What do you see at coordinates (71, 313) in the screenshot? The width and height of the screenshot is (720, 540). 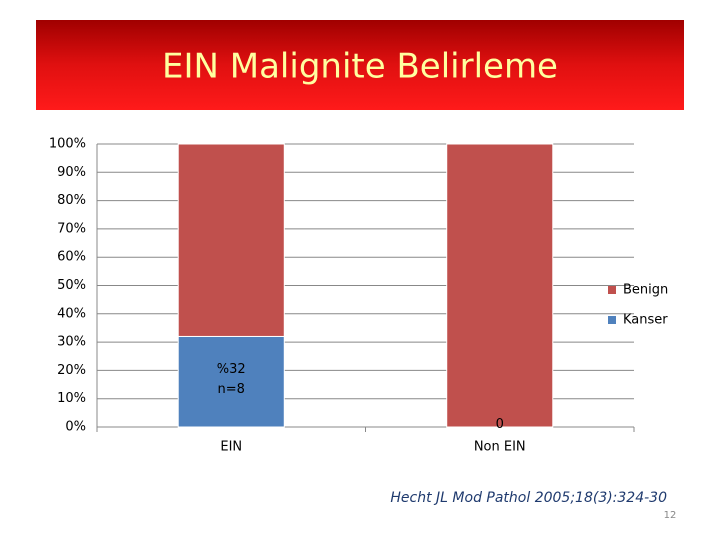 I see `y-tick-label: 40%` at bounding box center [71, 313].